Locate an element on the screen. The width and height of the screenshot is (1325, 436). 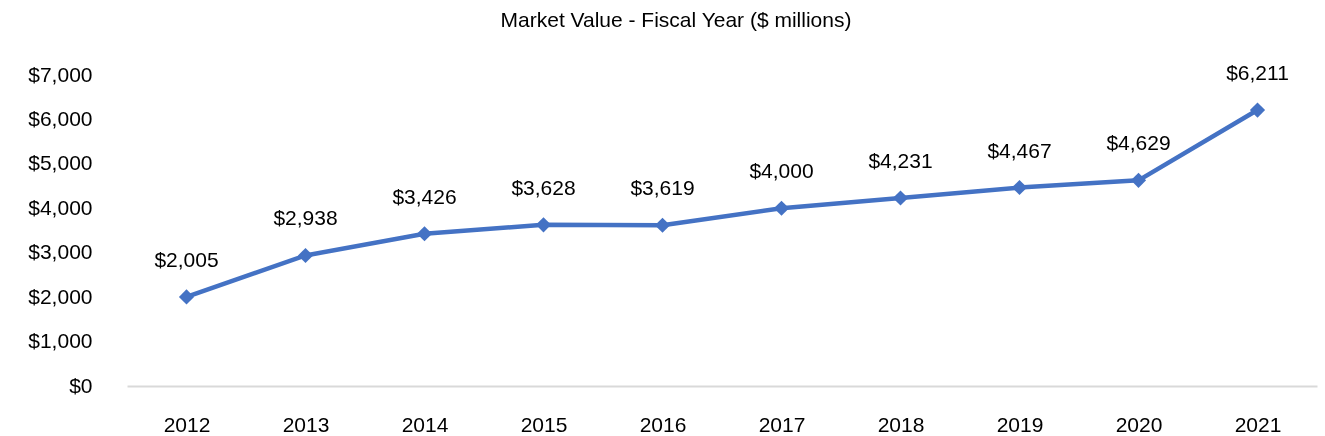
x-tick-label: 2013 is located at coordinates (306, 424).